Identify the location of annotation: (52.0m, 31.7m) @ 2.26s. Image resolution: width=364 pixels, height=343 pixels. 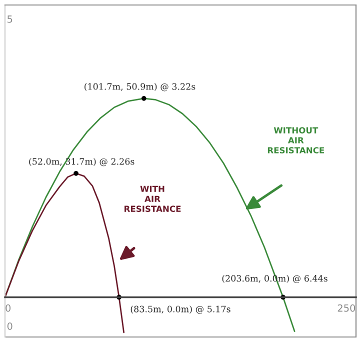
(81, 162).